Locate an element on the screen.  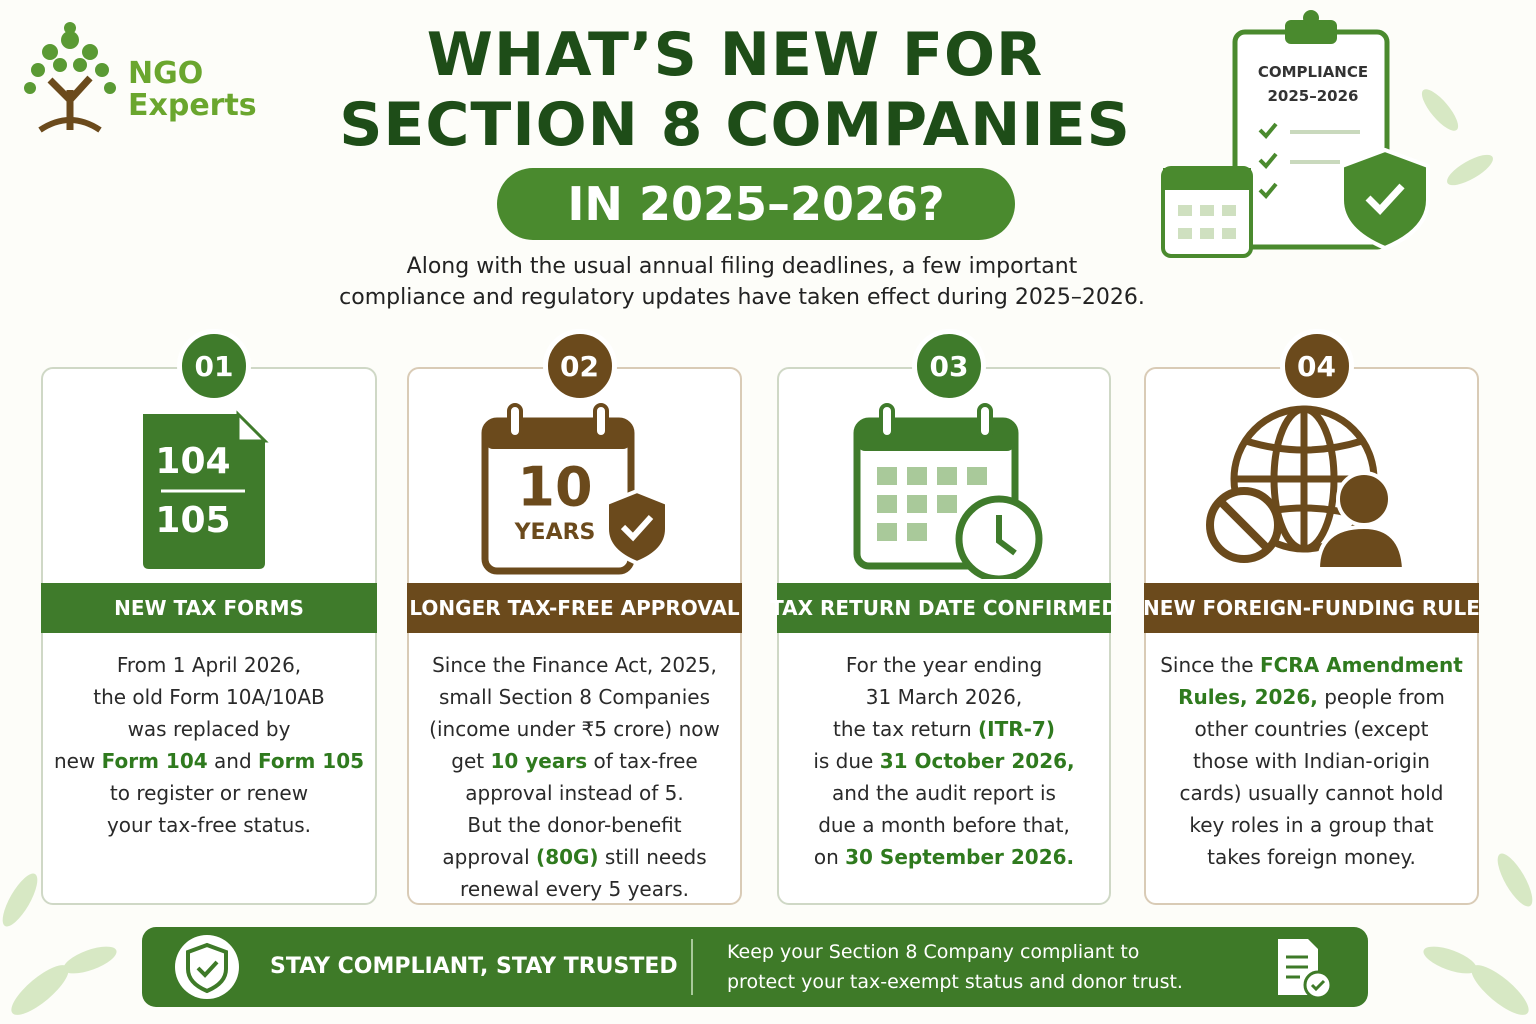
icon-text: YEARS is located at coordinates (555, 532).